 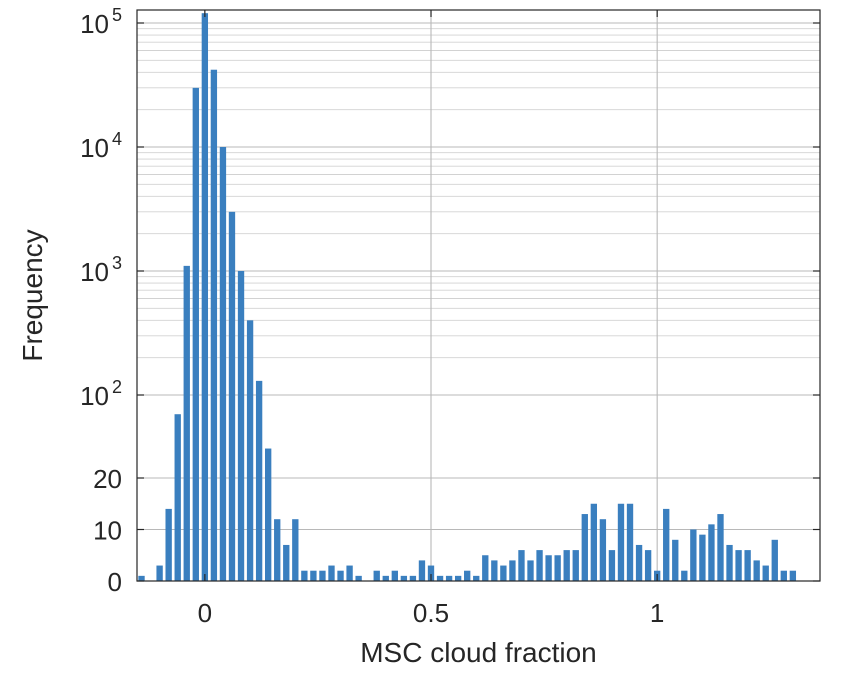 What do you see at coordinates (117, 263) in the screenshot?
I see `y-tick-exponent: 3` at bounding box center [117, 263].